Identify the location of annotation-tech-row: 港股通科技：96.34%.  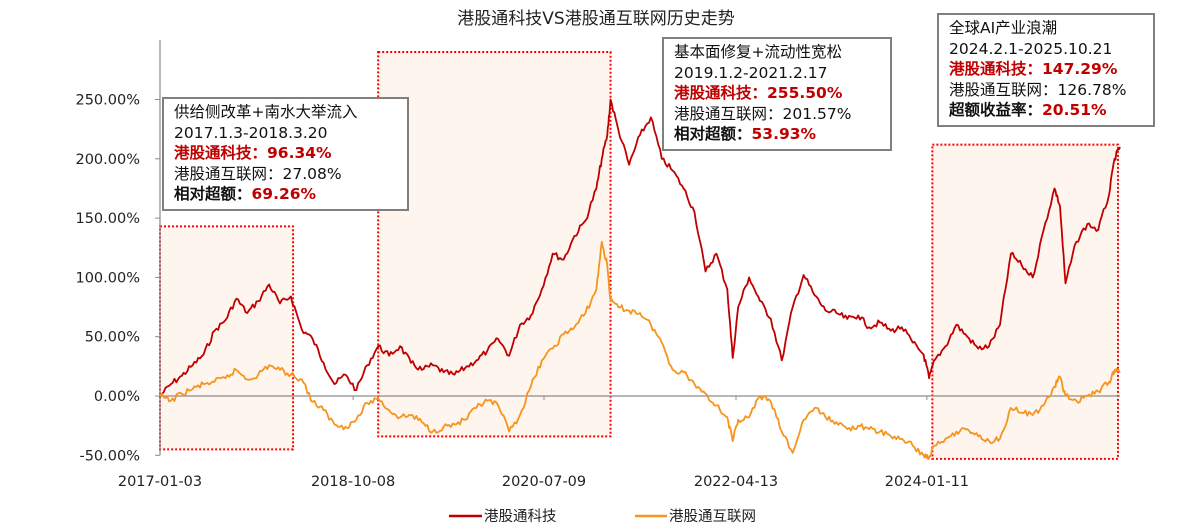
(286, 153).